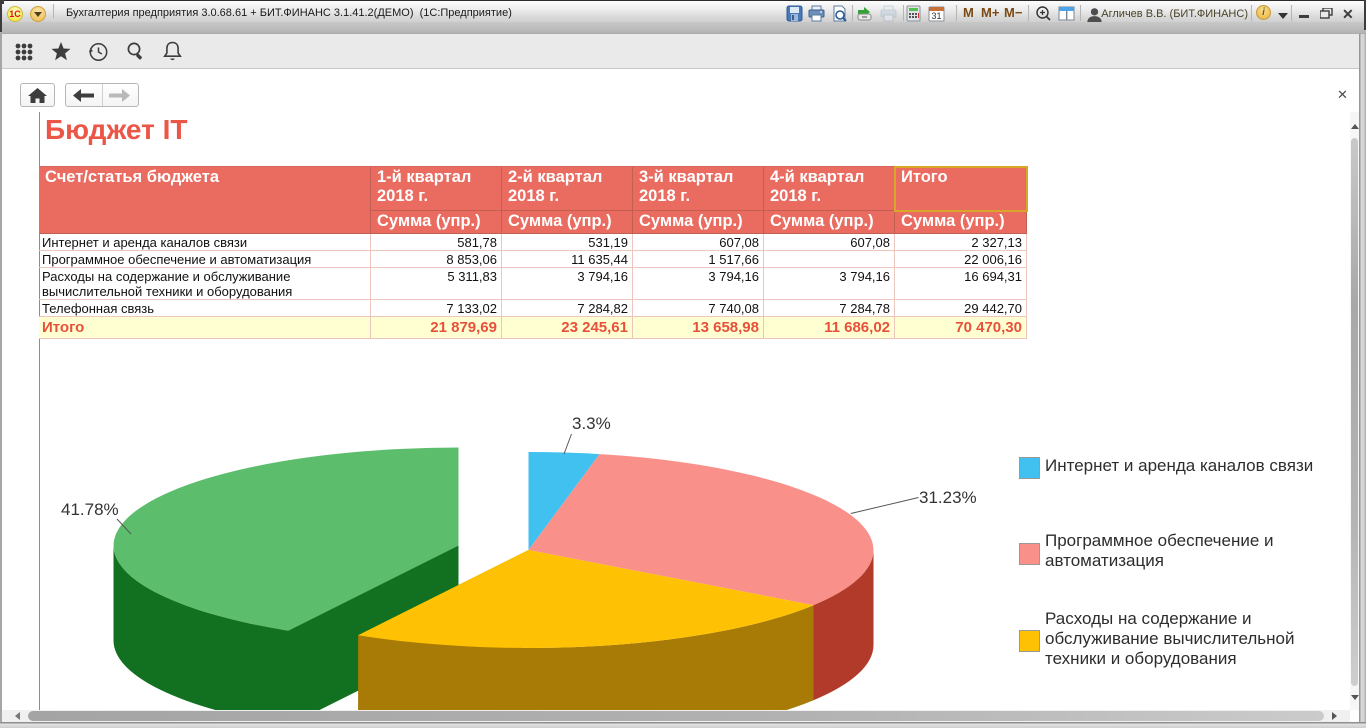  What do you see at coordinates (948, 497) in the screenshot?
I see `svg-text: 31.23%` at bounding box center [948, 497].